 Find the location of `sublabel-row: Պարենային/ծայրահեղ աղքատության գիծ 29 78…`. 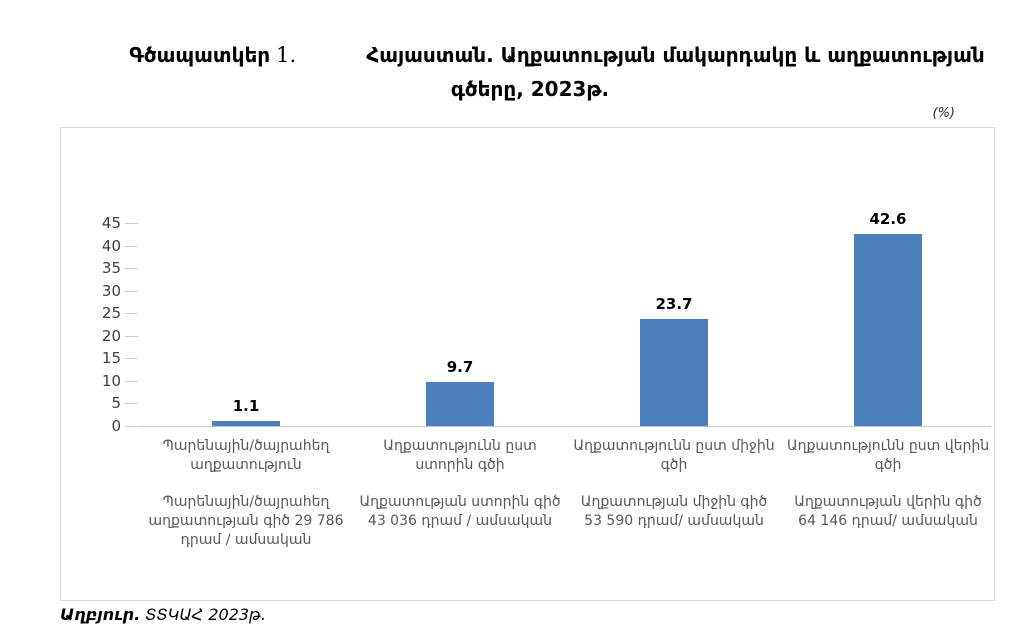

sublabel-row: Պարենային/ծայրահեղ աղքատության գիծ 29 78… is located at coordinates (567, 521).